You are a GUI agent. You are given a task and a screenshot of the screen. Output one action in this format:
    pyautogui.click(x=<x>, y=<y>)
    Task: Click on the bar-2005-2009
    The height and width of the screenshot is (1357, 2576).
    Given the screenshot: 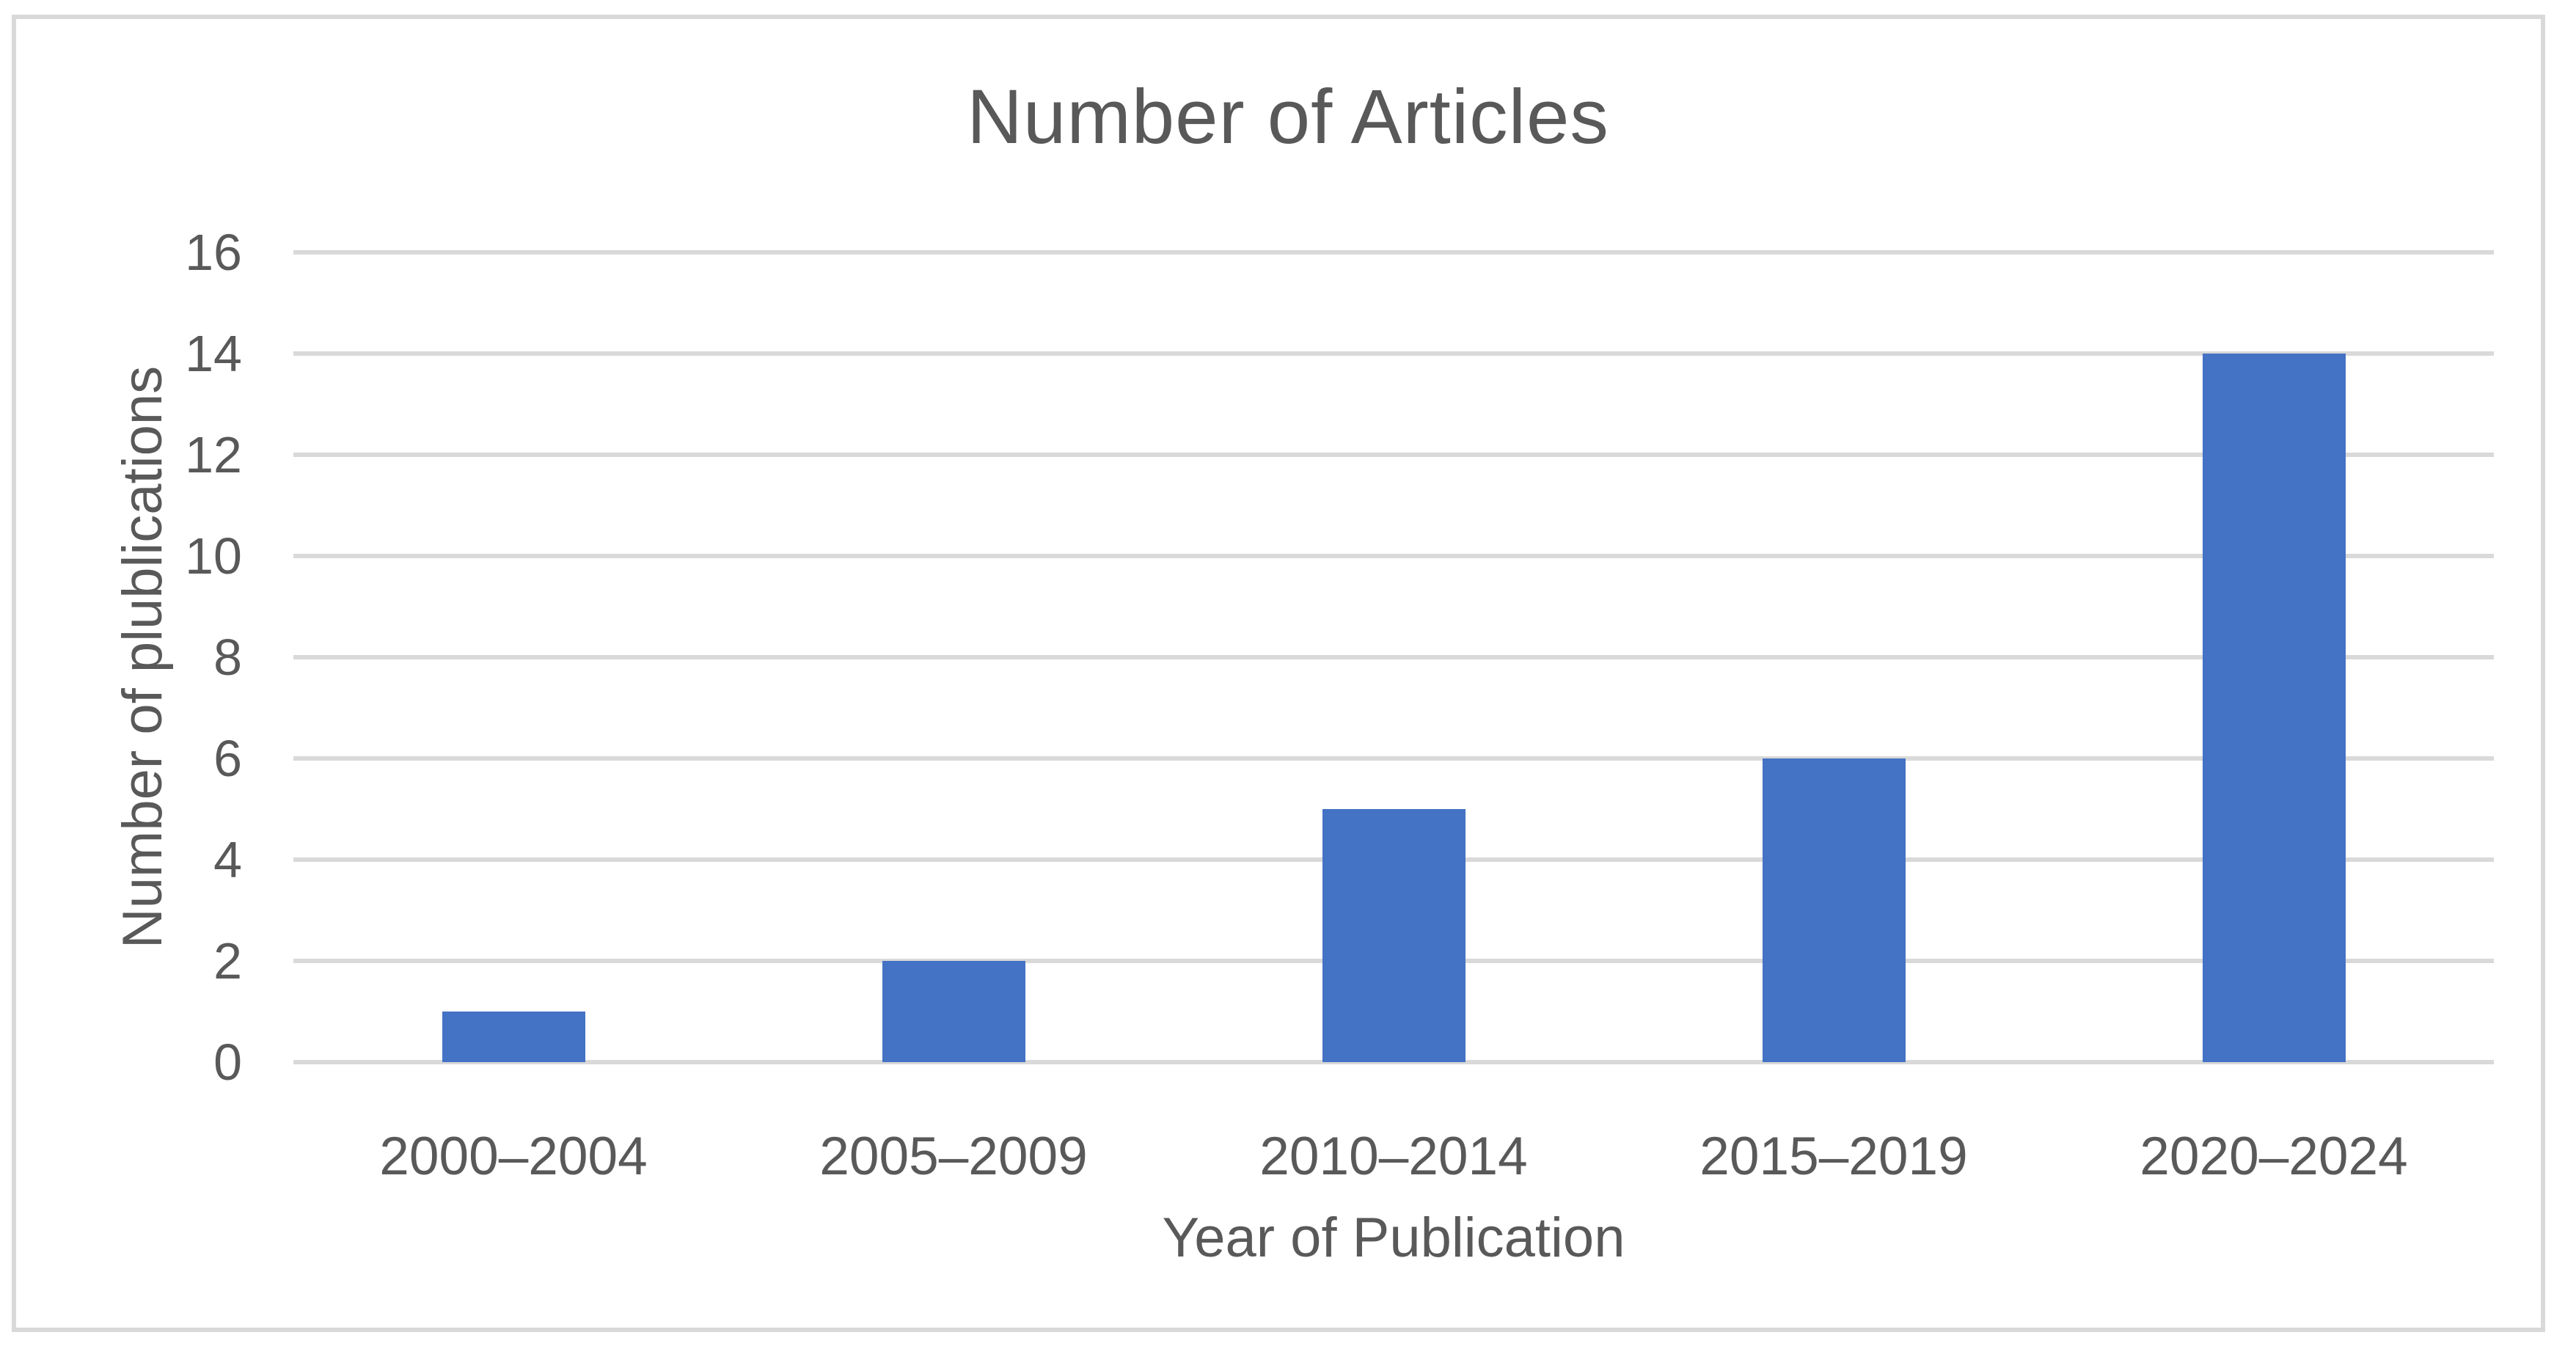 What is the action you would take?
    pyautogui.click(x=953, y=1011)
    